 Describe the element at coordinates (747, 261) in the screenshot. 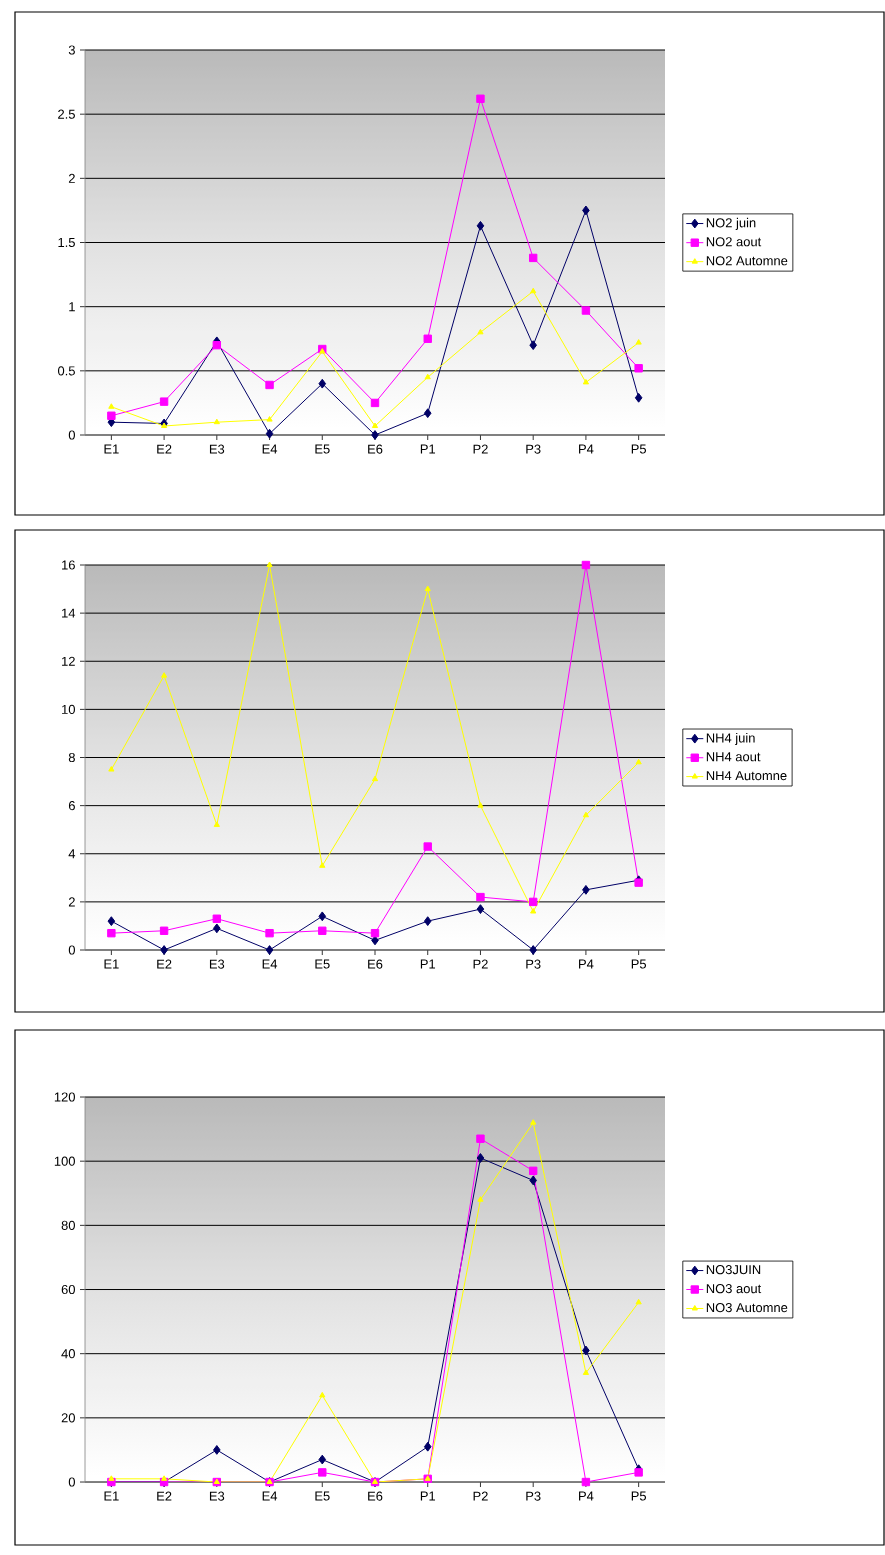

I see `legend-label: NO2 Automne` at that location.